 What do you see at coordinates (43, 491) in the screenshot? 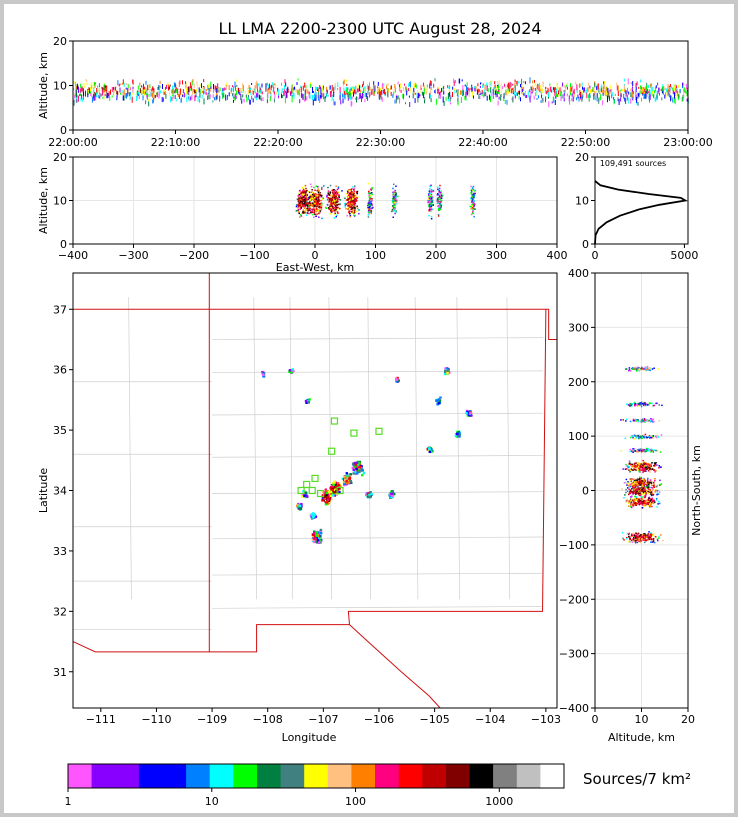
I see `map-ylabel: Latitude` at bounding box center [43, 491].